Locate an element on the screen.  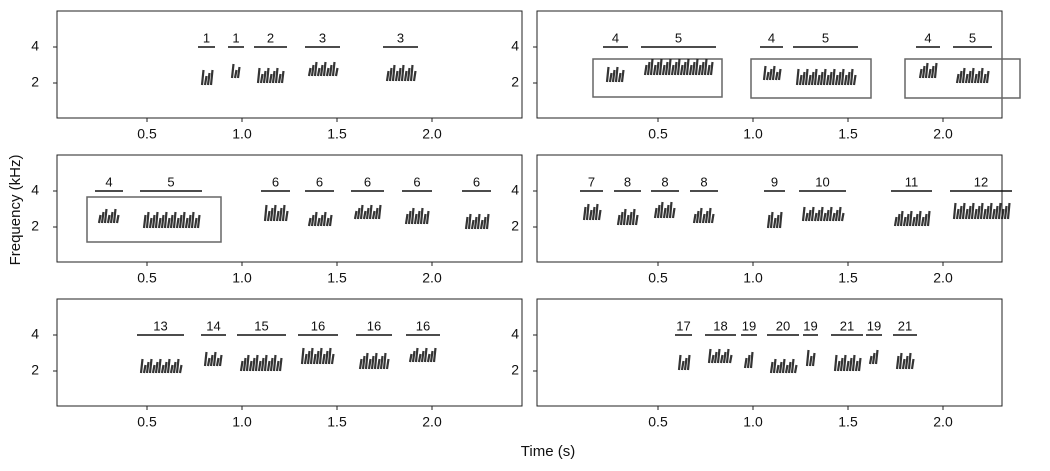
syllable-label: 1 is located at coordinates (235, 37).